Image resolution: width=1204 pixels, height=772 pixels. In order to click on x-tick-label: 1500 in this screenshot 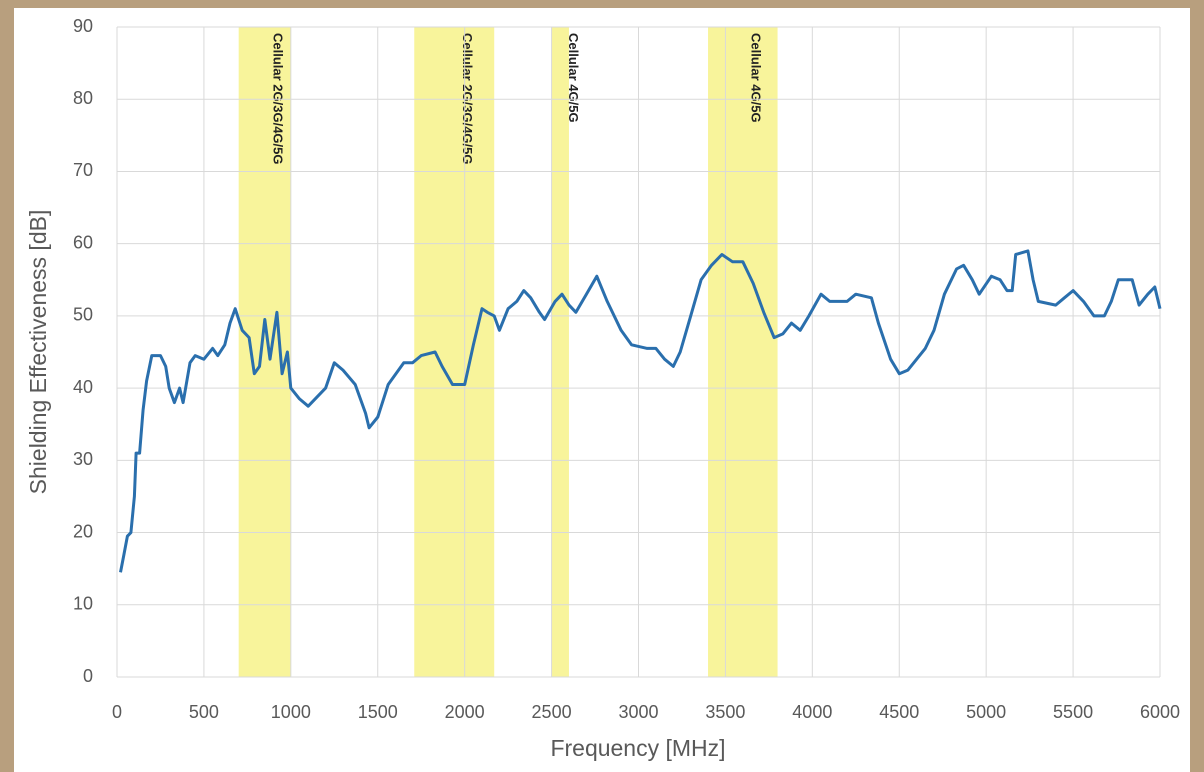, I will do `click(378, 712)`.